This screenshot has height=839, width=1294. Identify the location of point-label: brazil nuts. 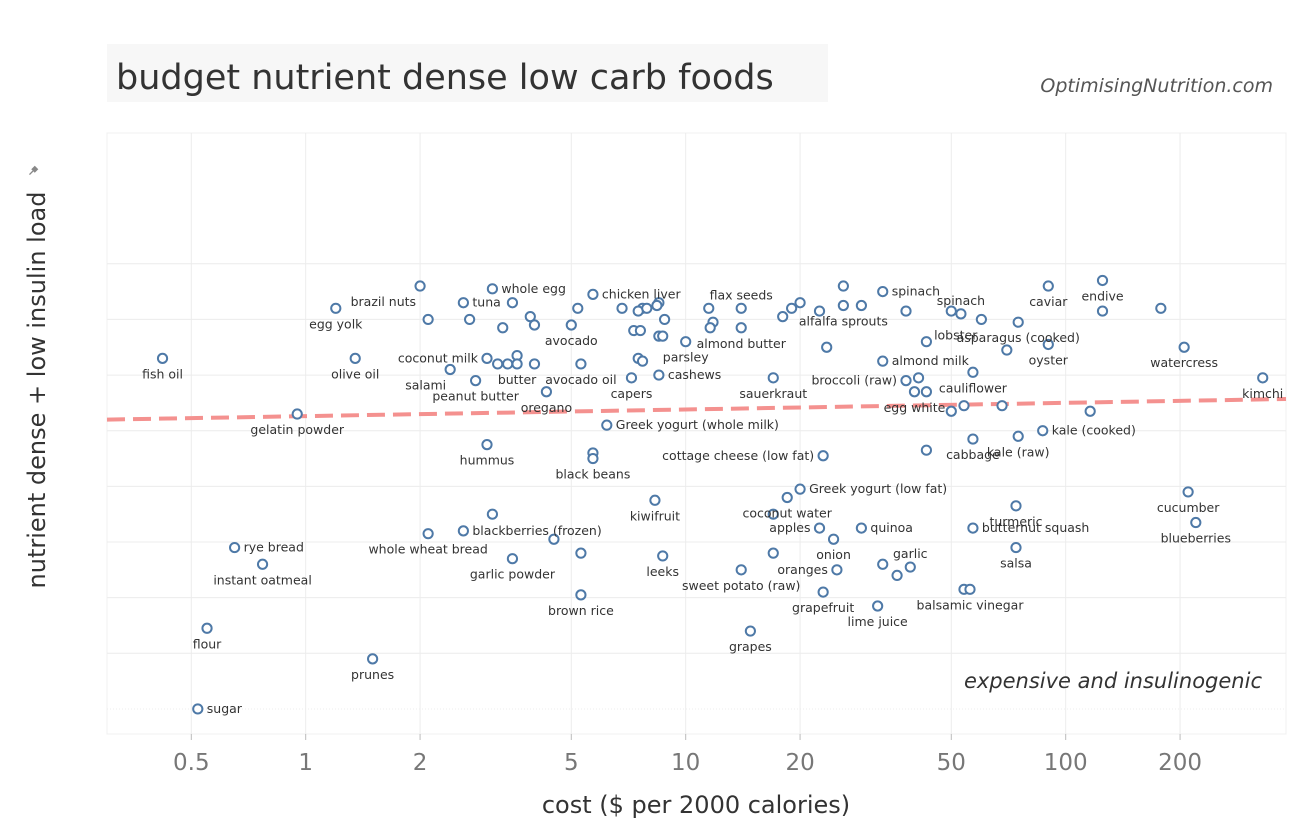
(383, 301).